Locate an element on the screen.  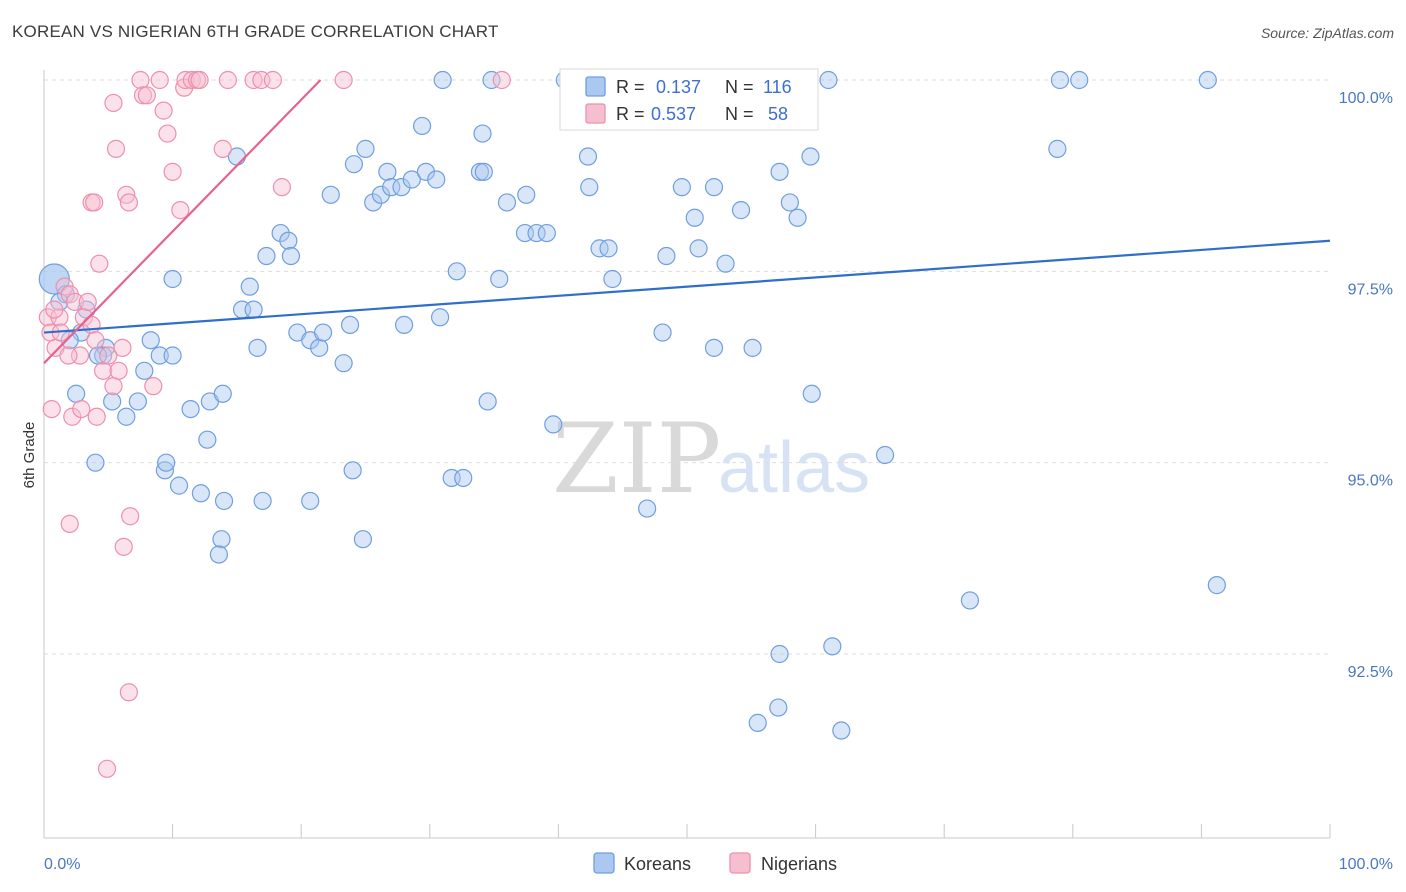
bottom-legend-label-koreans: Koreans is located at coordinates (657, 864).